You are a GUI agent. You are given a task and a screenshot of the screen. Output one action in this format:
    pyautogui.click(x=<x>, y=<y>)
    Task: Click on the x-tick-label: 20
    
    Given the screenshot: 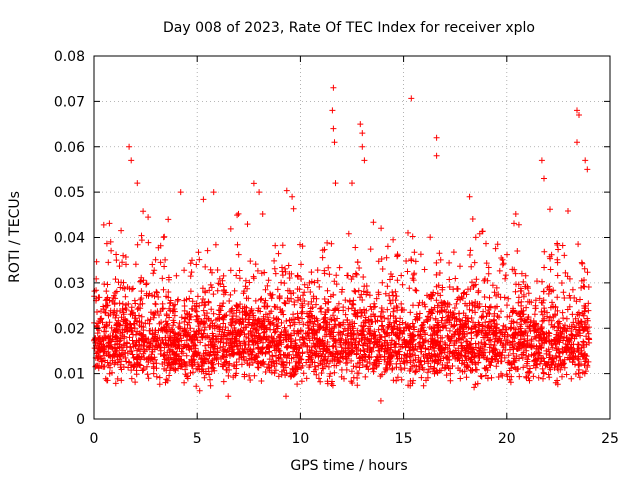 What is the action you would take?
    pyautogui.click(x=507, y=439)
    